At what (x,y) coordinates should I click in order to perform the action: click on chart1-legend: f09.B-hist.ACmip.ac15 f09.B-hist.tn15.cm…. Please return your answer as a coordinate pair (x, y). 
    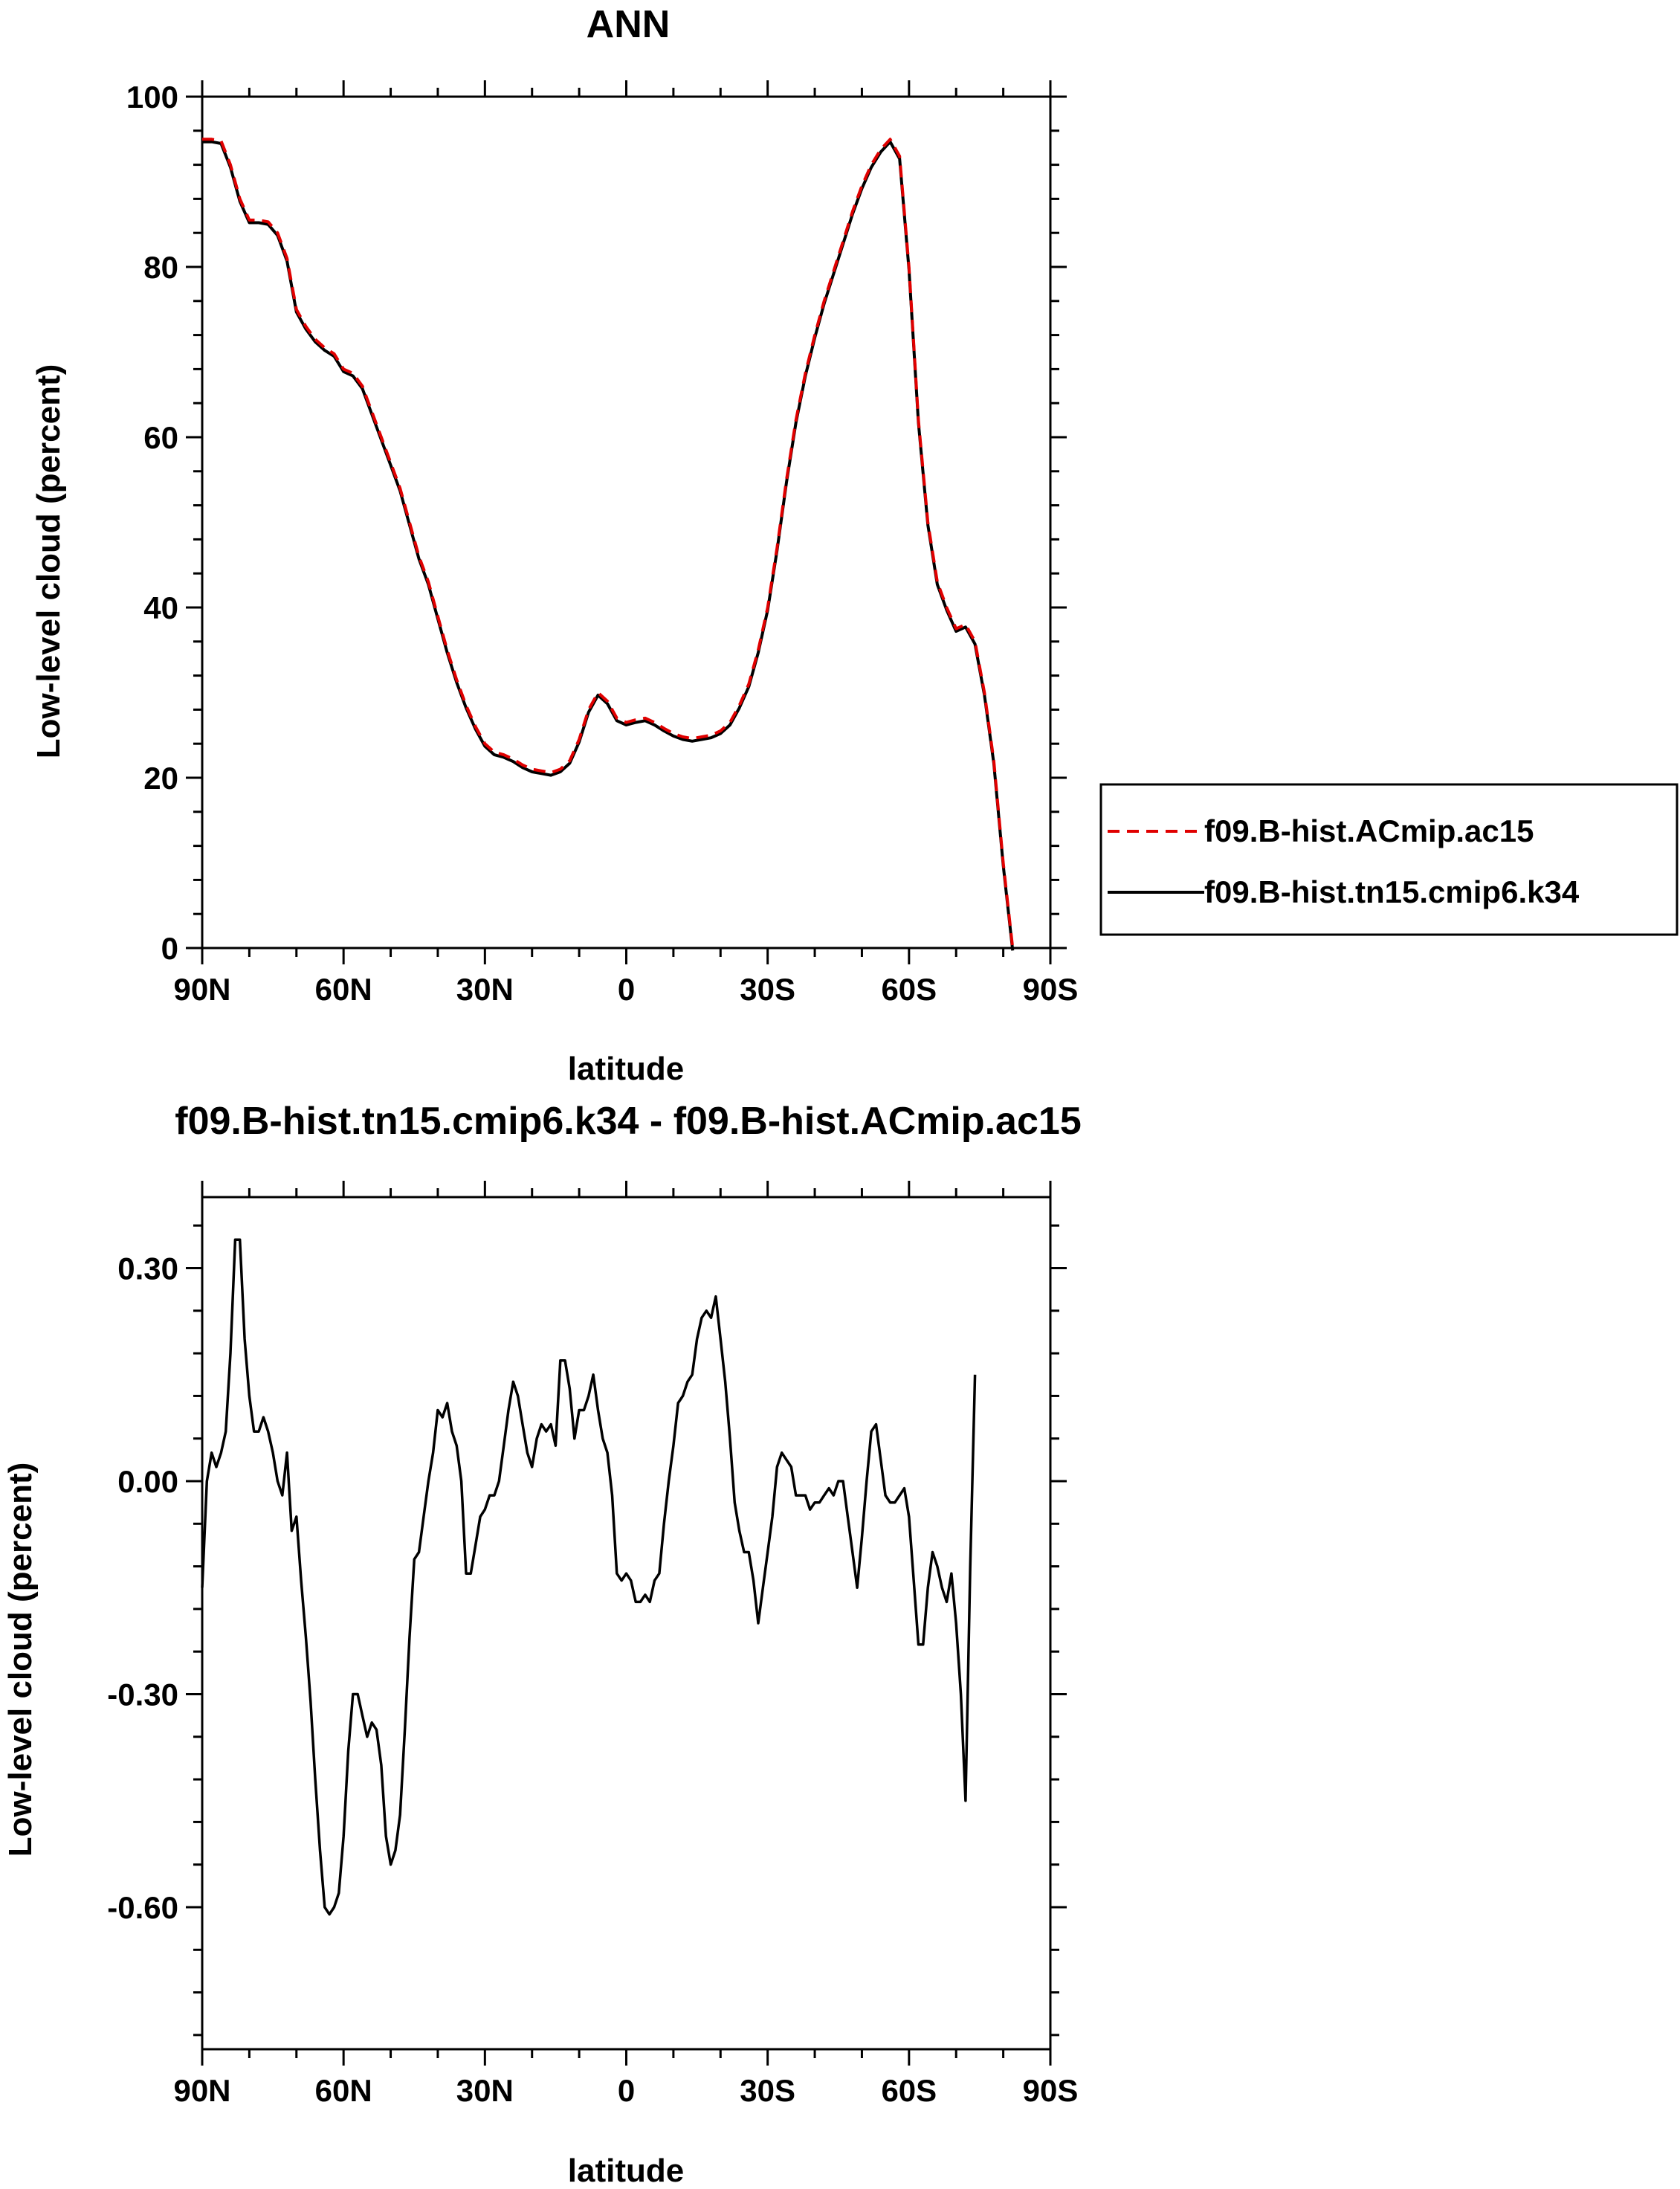
    Looking at the image, I should click on (1389, 860).